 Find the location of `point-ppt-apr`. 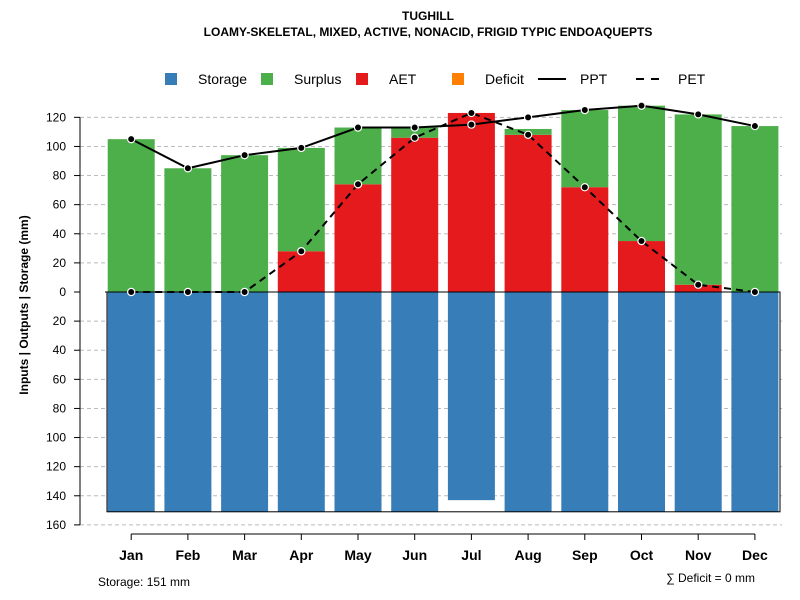

point-ppt-apr is located at coordinates (301, 148).